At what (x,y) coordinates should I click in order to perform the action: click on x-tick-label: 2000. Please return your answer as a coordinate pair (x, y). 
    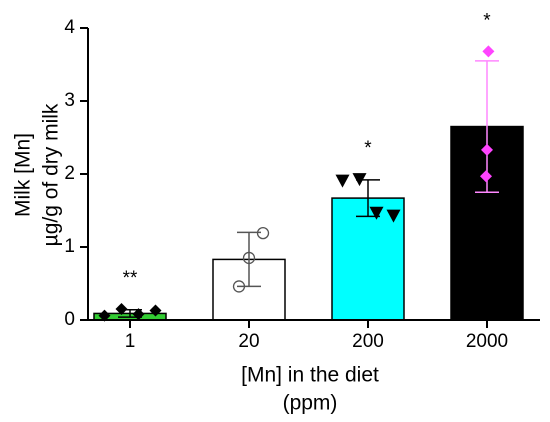
    Looking at the image, I should click on (487, 341).